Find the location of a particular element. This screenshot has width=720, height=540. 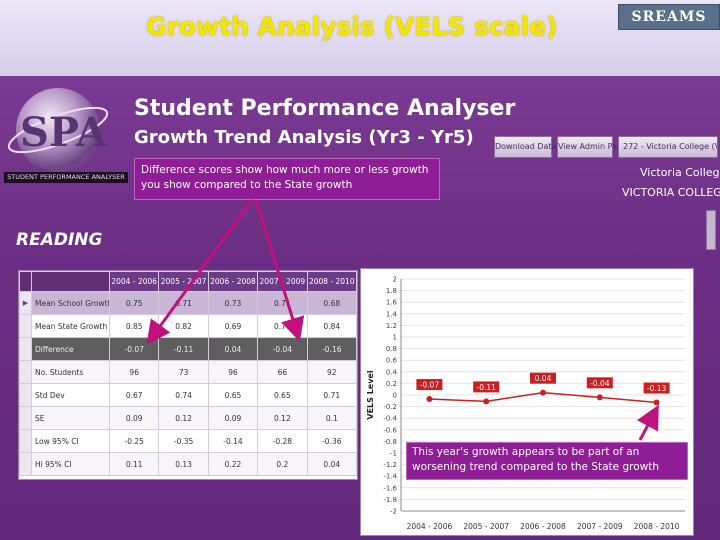

y-tick-label: -1.8 is located at coordinates (390, 500).